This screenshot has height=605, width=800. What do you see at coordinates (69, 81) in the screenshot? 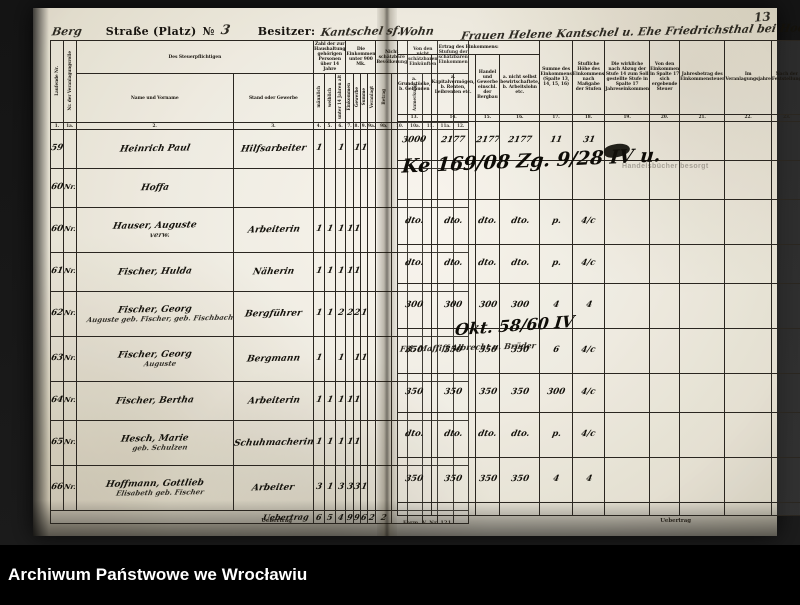
I see `th-roll-nr: Nr. der Veranlagungsrolle` at bounding box center [69, 81].